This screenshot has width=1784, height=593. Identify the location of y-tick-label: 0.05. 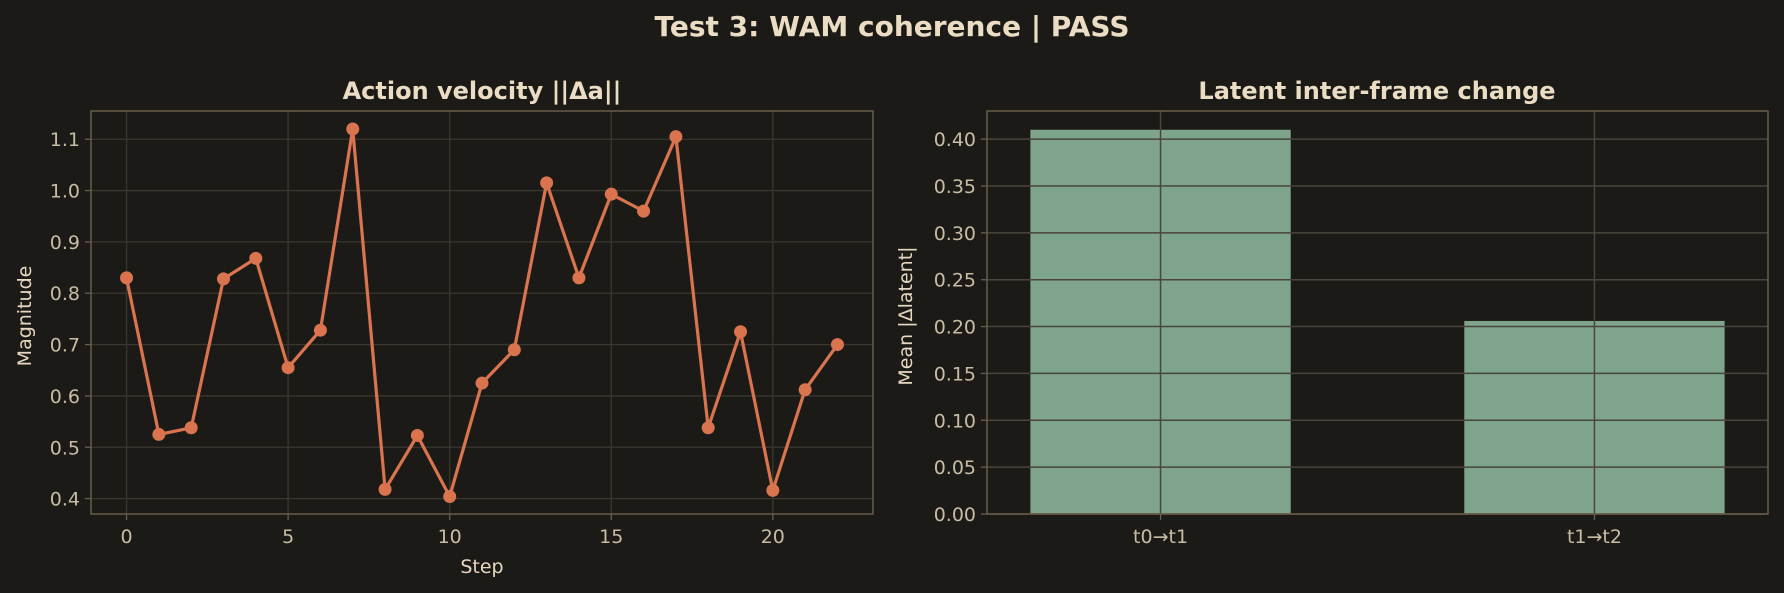
(955, 468).